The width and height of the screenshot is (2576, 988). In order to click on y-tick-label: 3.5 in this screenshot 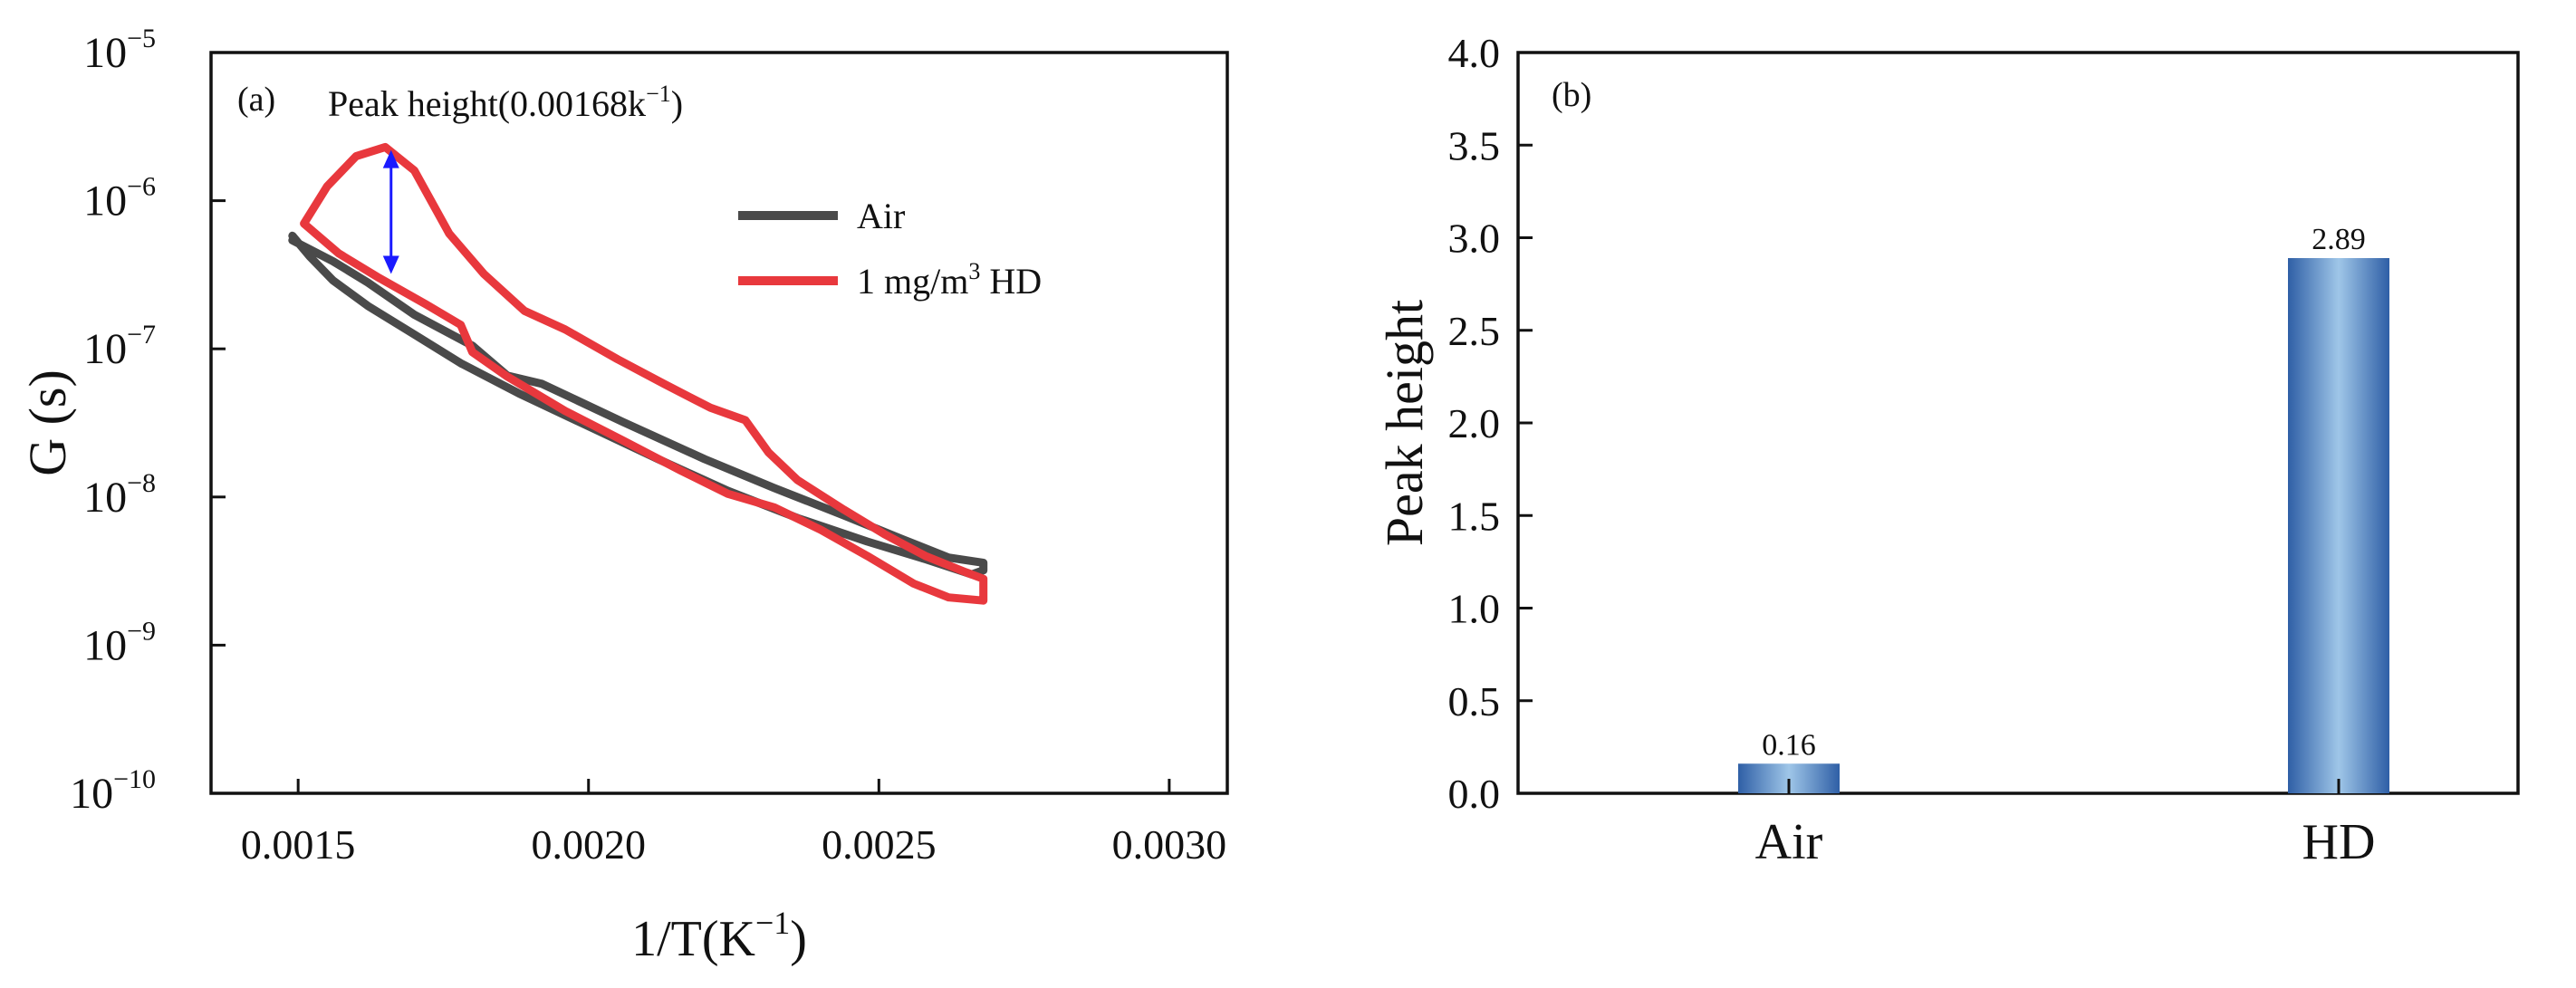, I will do `click(1474, 145)`.